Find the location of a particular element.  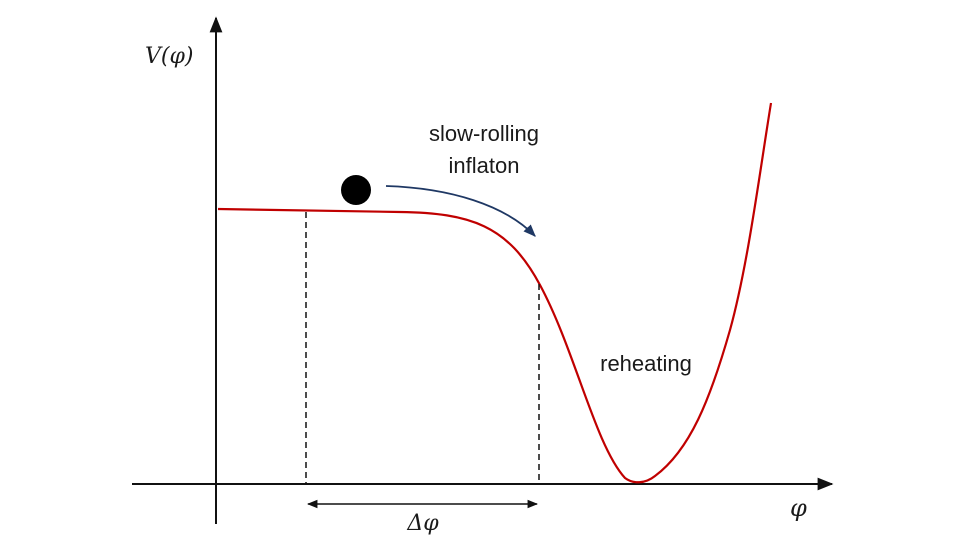

y-axis-label: V(φ) is located at coordinates (169, 56).